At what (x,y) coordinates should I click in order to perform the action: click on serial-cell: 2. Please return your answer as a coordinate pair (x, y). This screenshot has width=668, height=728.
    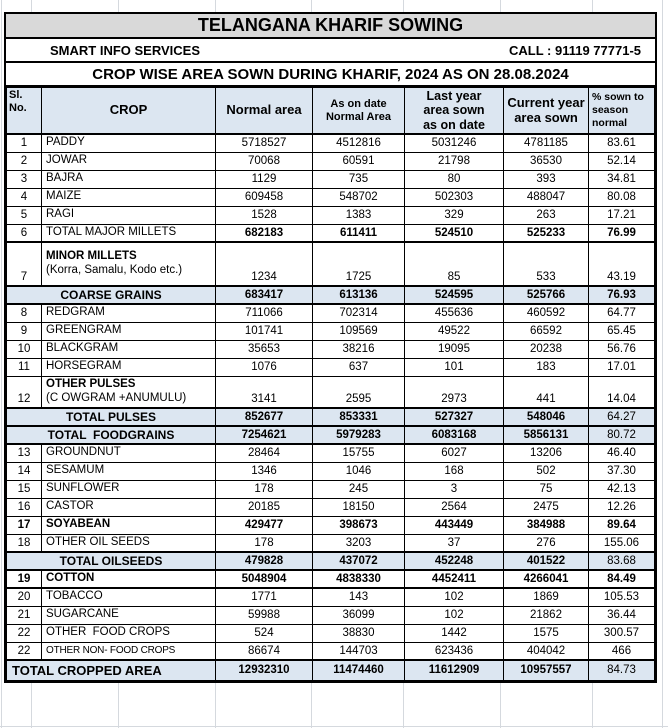
    Looking at the image, I should click on (24, 161).